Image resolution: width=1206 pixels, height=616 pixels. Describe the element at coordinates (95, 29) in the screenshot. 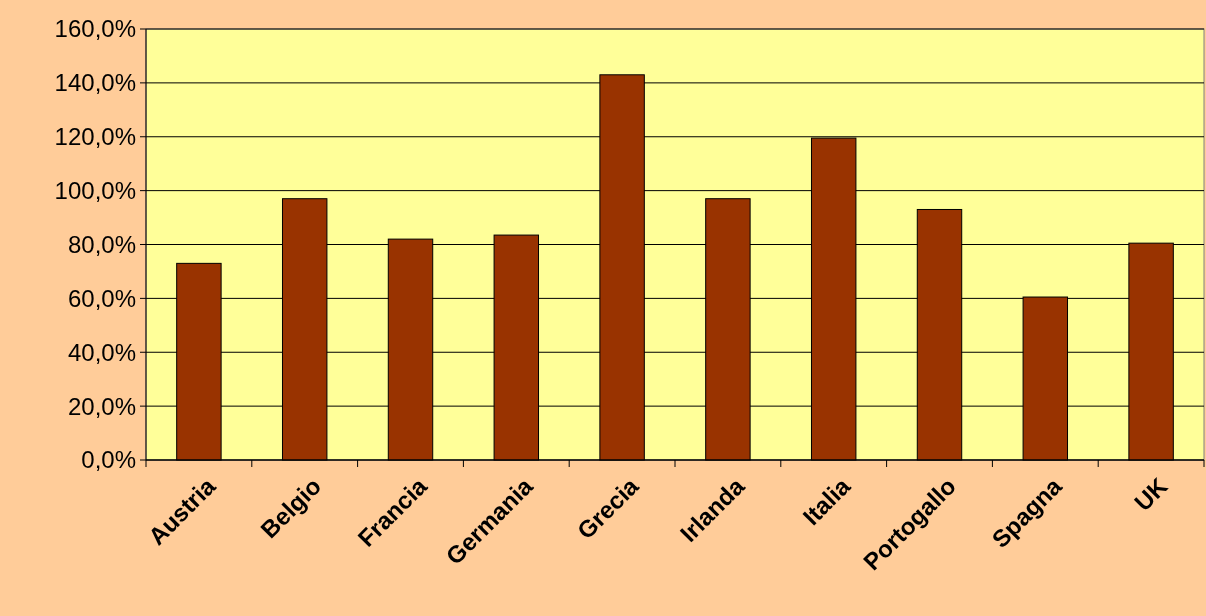

I see `y-tick-label: 160,0%` at that location.